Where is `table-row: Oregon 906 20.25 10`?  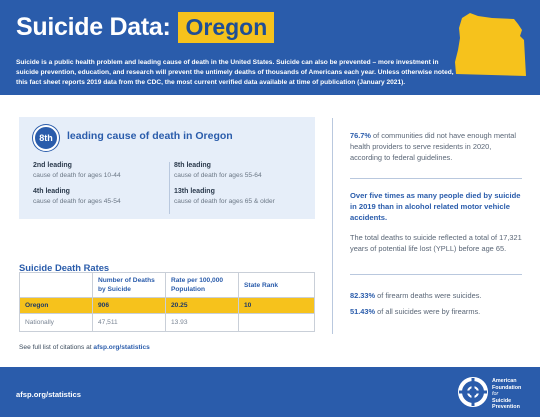 table-row: Oregon 906 20.25 10 is located at coordinates (167, 305).